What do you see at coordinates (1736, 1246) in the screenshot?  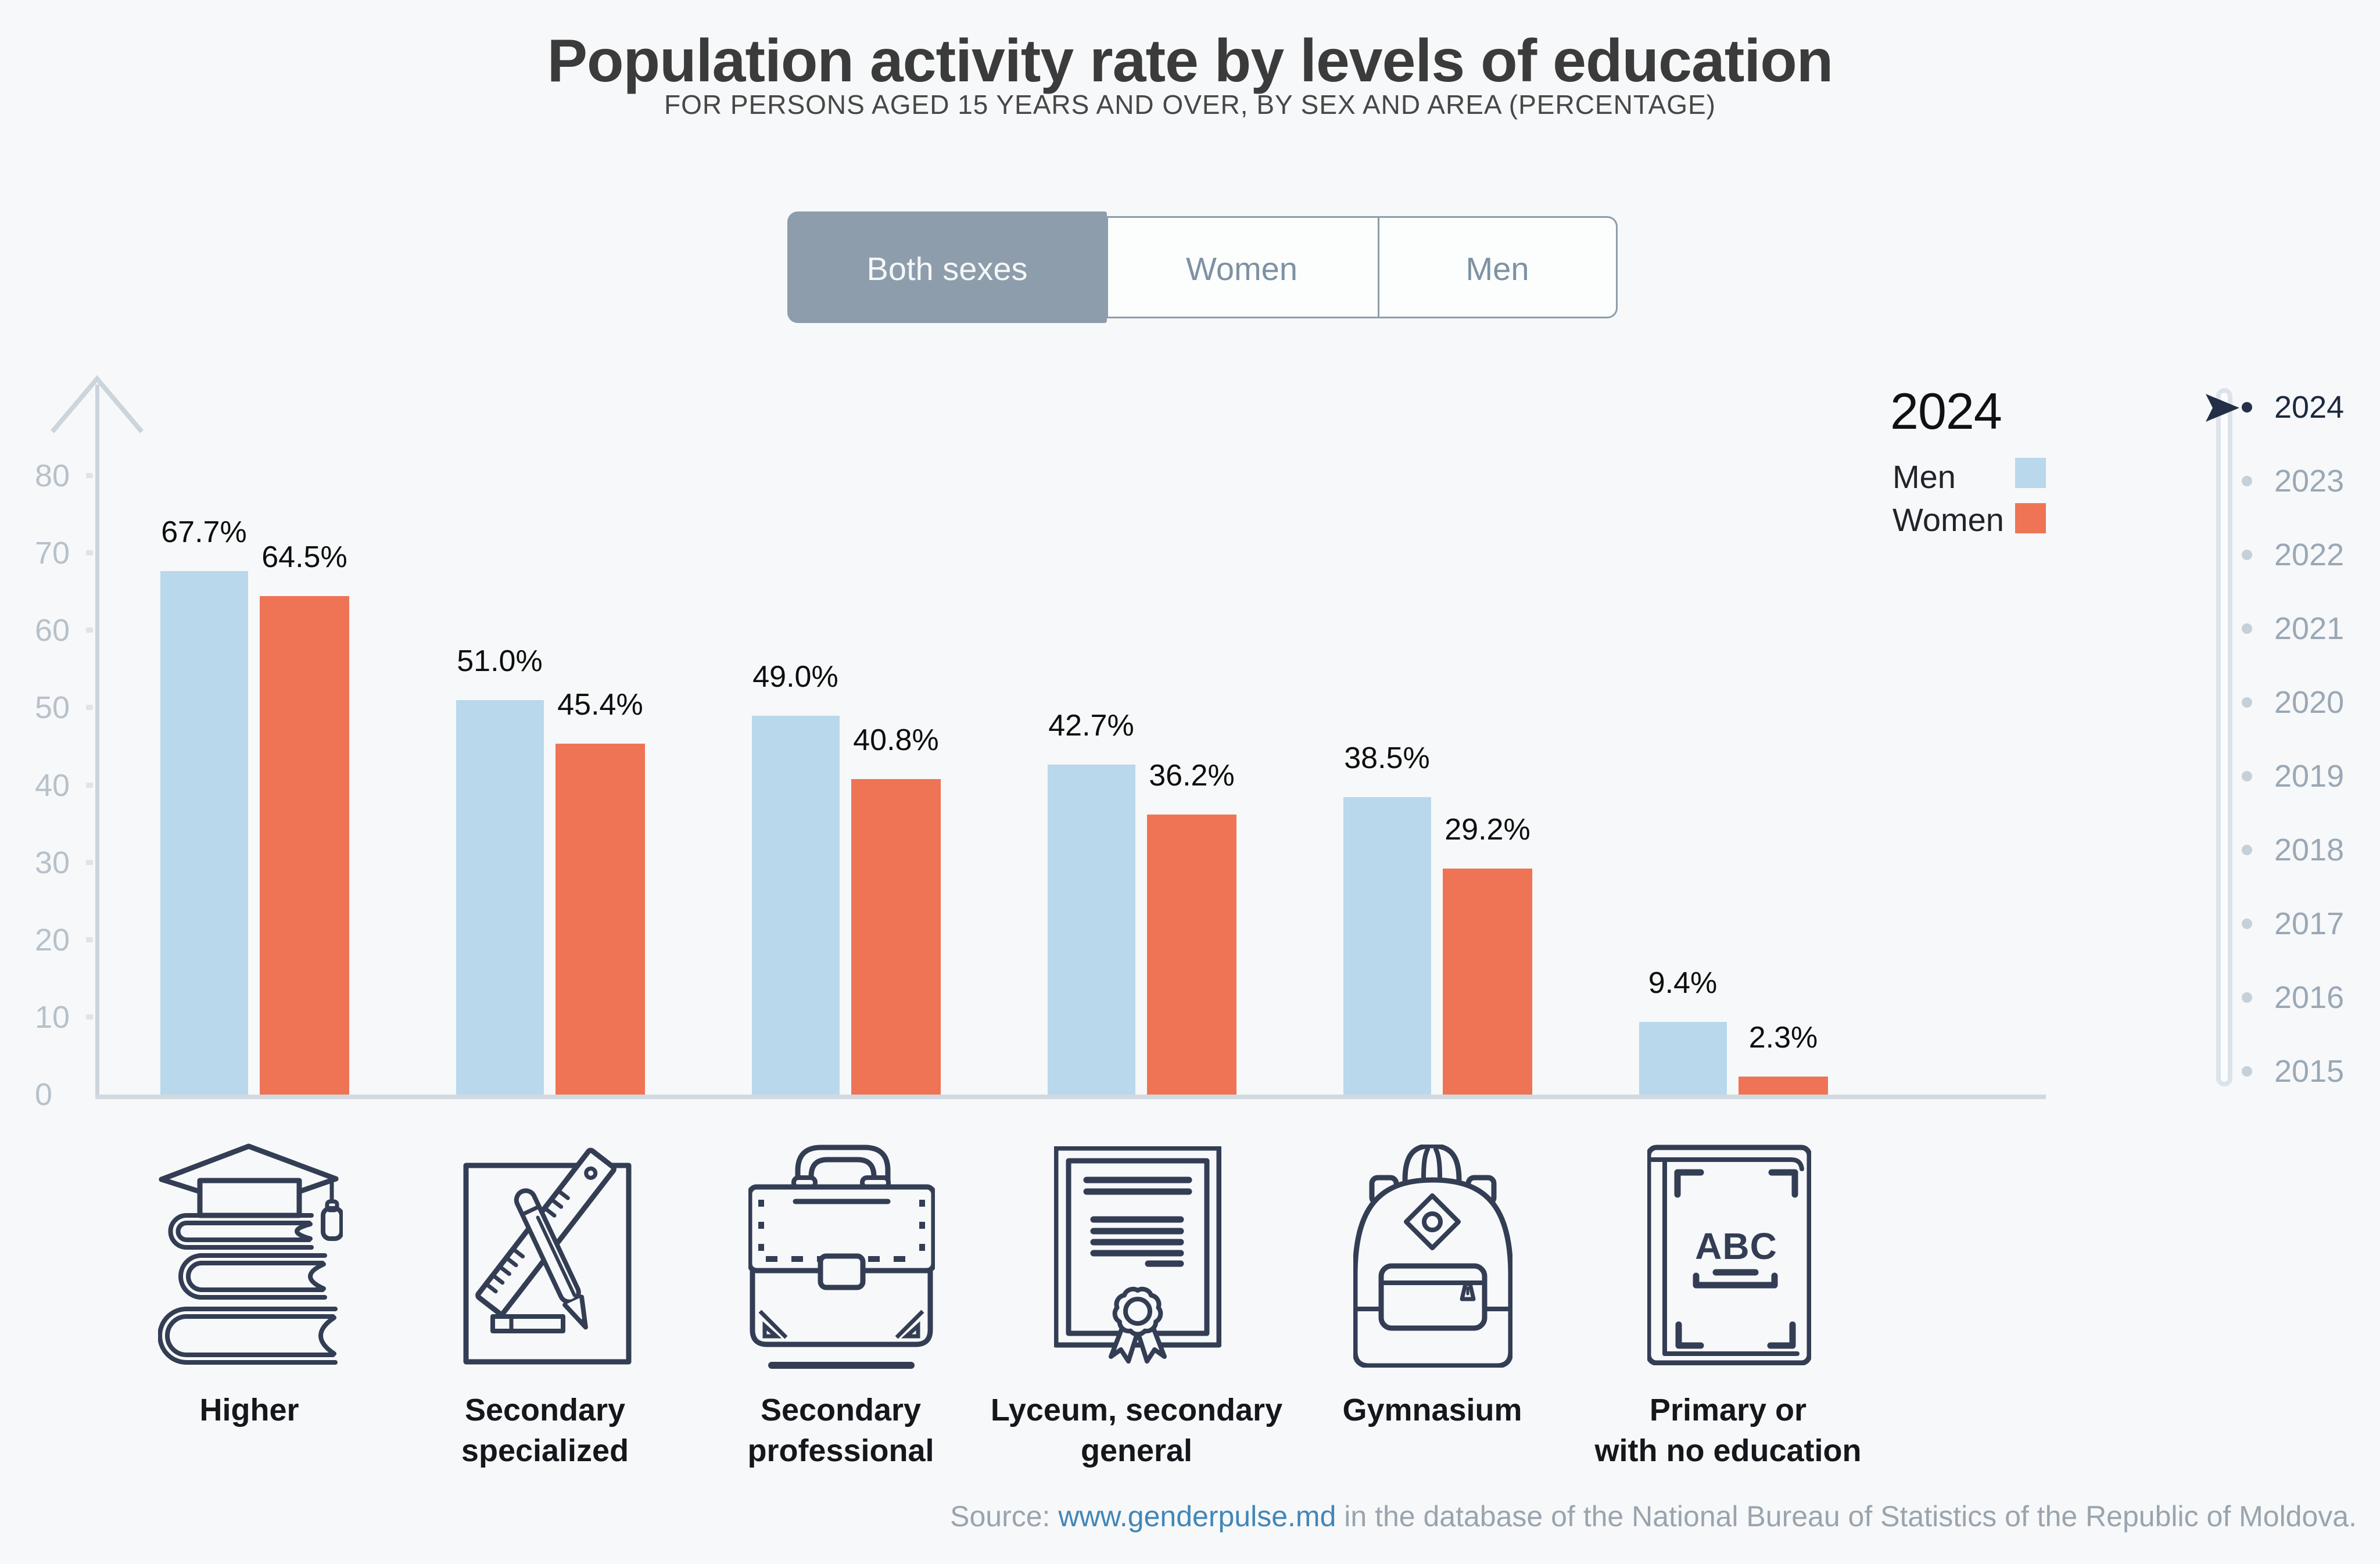 I see `svg-text: ABC` at bounding box center [1736, 1246].